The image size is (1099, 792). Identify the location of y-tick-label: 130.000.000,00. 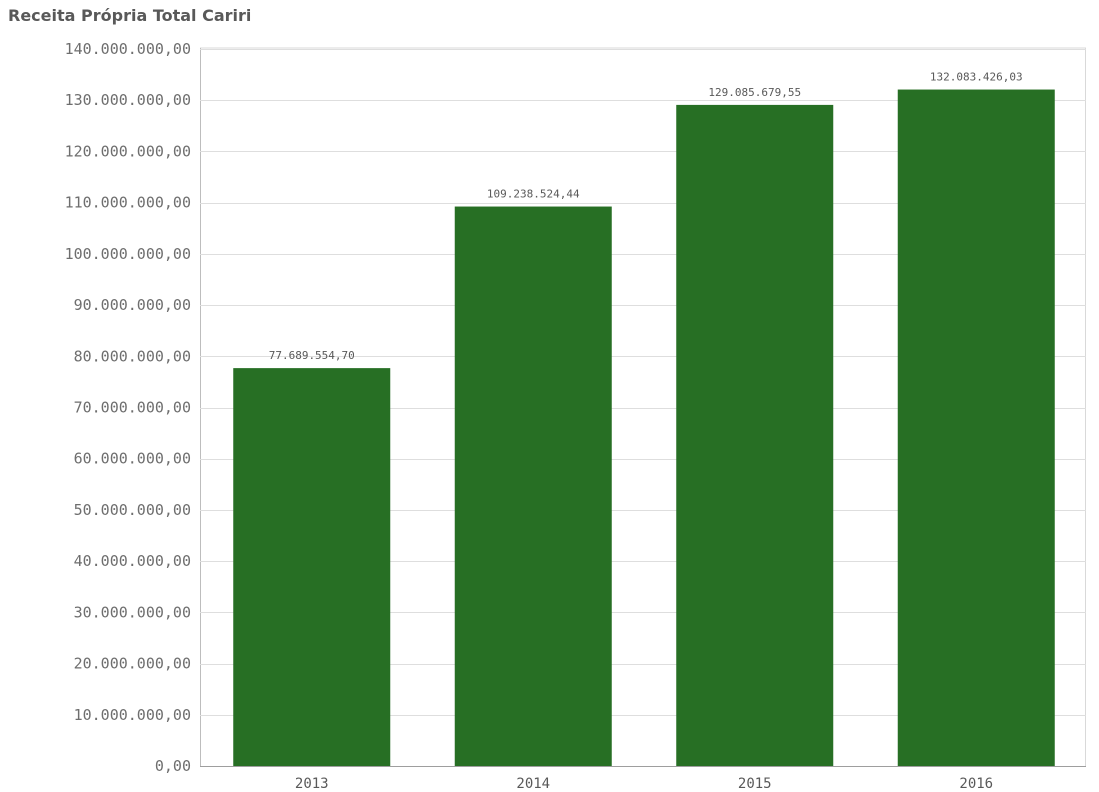
(128, 100).